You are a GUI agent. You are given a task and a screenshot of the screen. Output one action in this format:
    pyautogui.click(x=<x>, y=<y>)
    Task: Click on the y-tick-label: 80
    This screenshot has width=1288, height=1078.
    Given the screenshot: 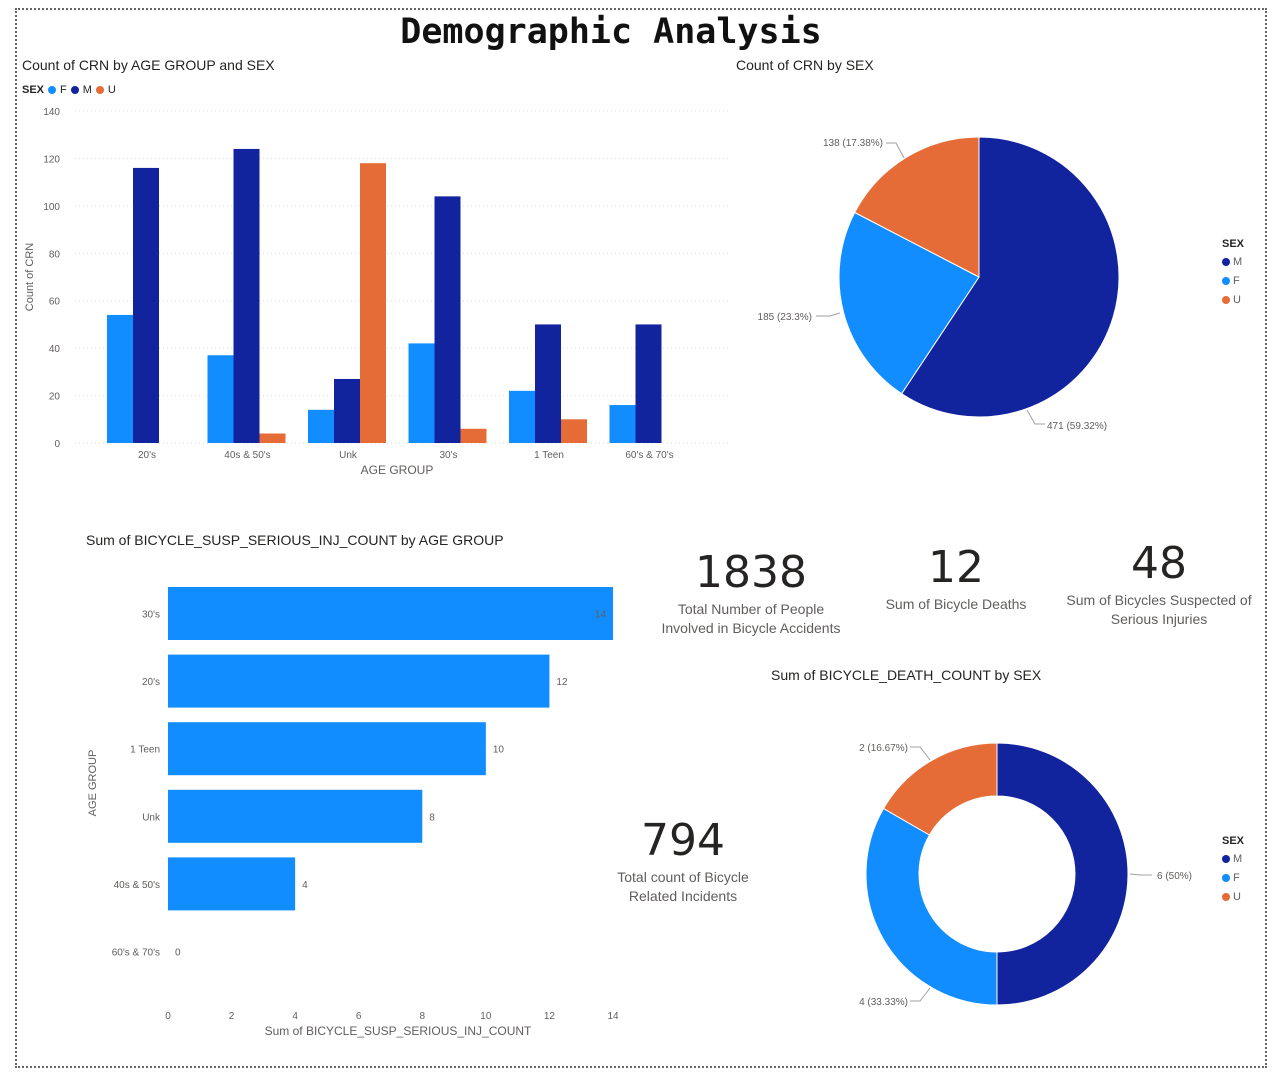 What is the action you would take?
    pyautogui.click(x=55, y=254)
    